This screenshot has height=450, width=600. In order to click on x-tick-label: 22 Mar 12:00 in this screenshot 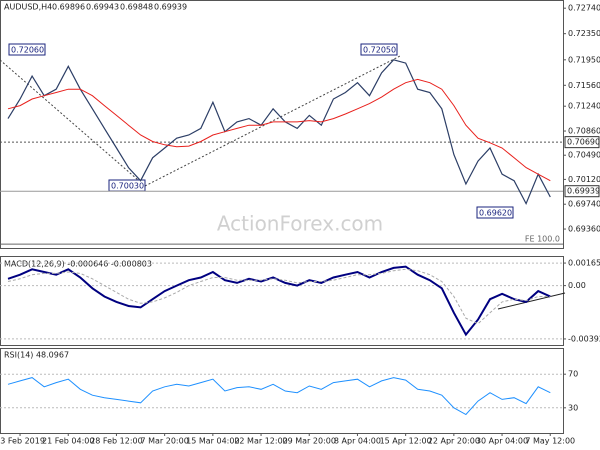, I will do `click(260, 441)`.